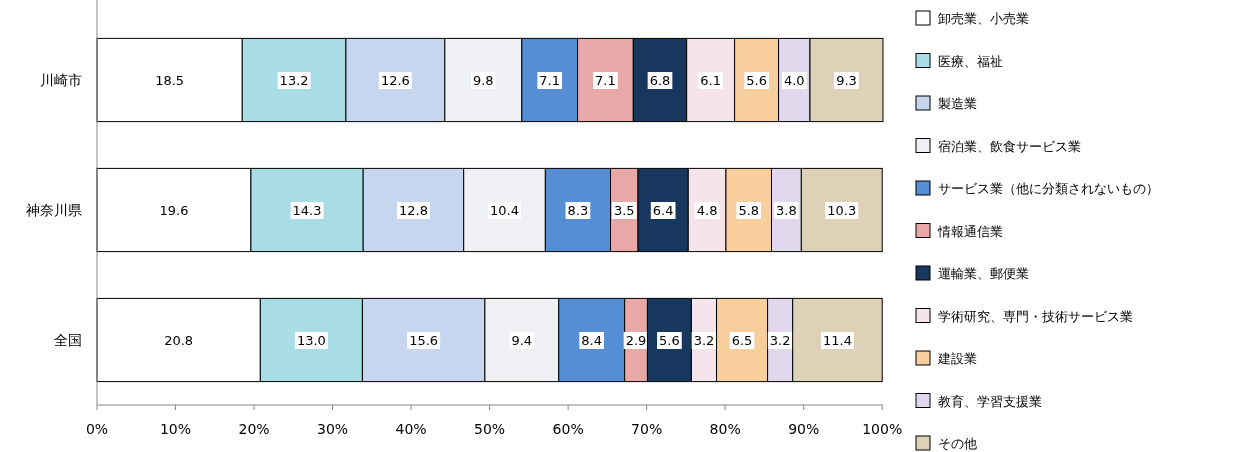  What do you see at coordinates (413, 210) in the screenshot?
I see `data-label: 12.8` at bounding box center [413, 210].